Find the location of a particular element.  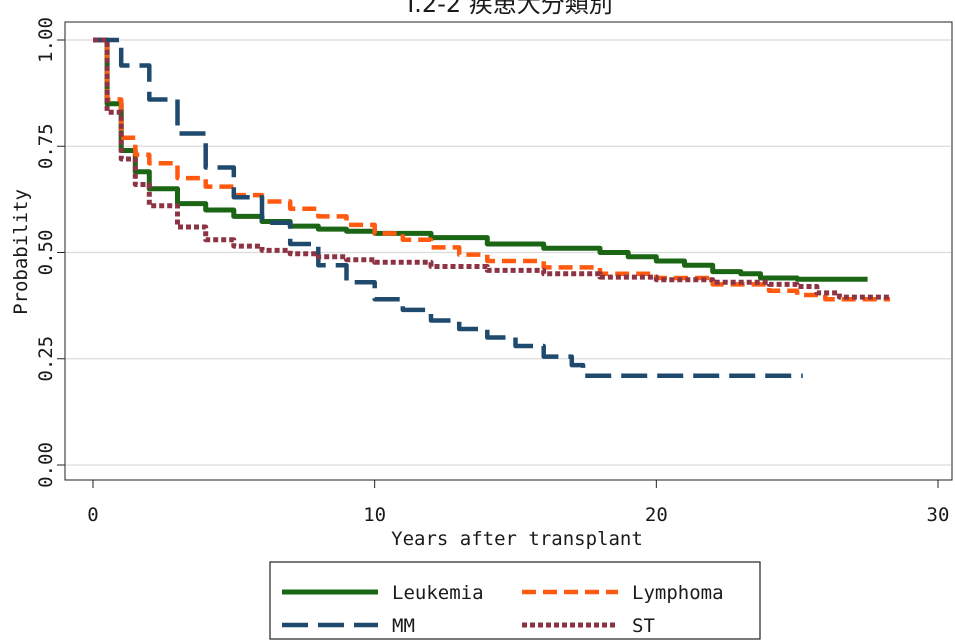

y-tick-label: 0.25 is located at coordinates (46, 359).